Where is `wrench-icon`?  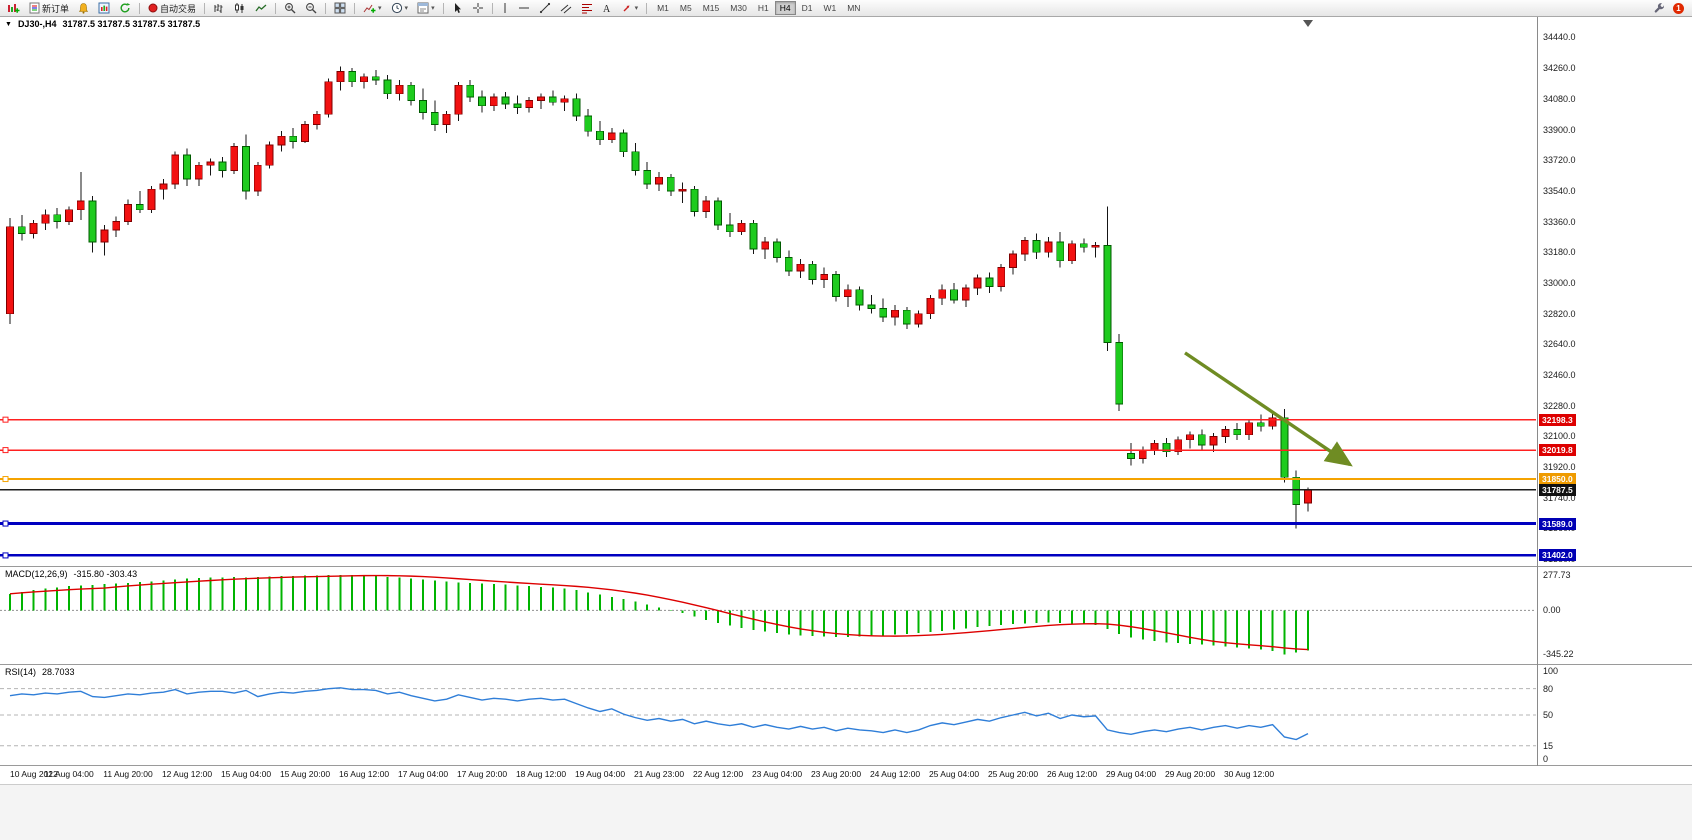
wrench-icon is located at coordinates (1659, 8).